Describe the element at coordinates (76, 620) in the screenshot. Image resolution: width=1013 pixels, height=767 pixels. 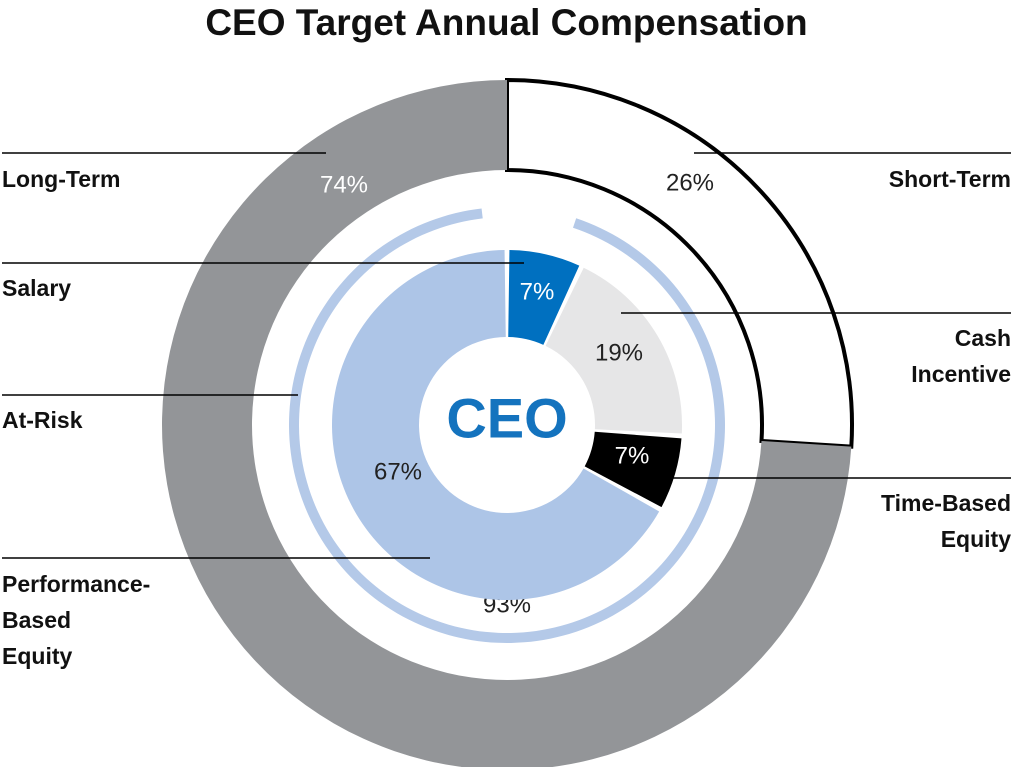
I see `callout-performance-based-equity: Performance- Based Equity` at that location.